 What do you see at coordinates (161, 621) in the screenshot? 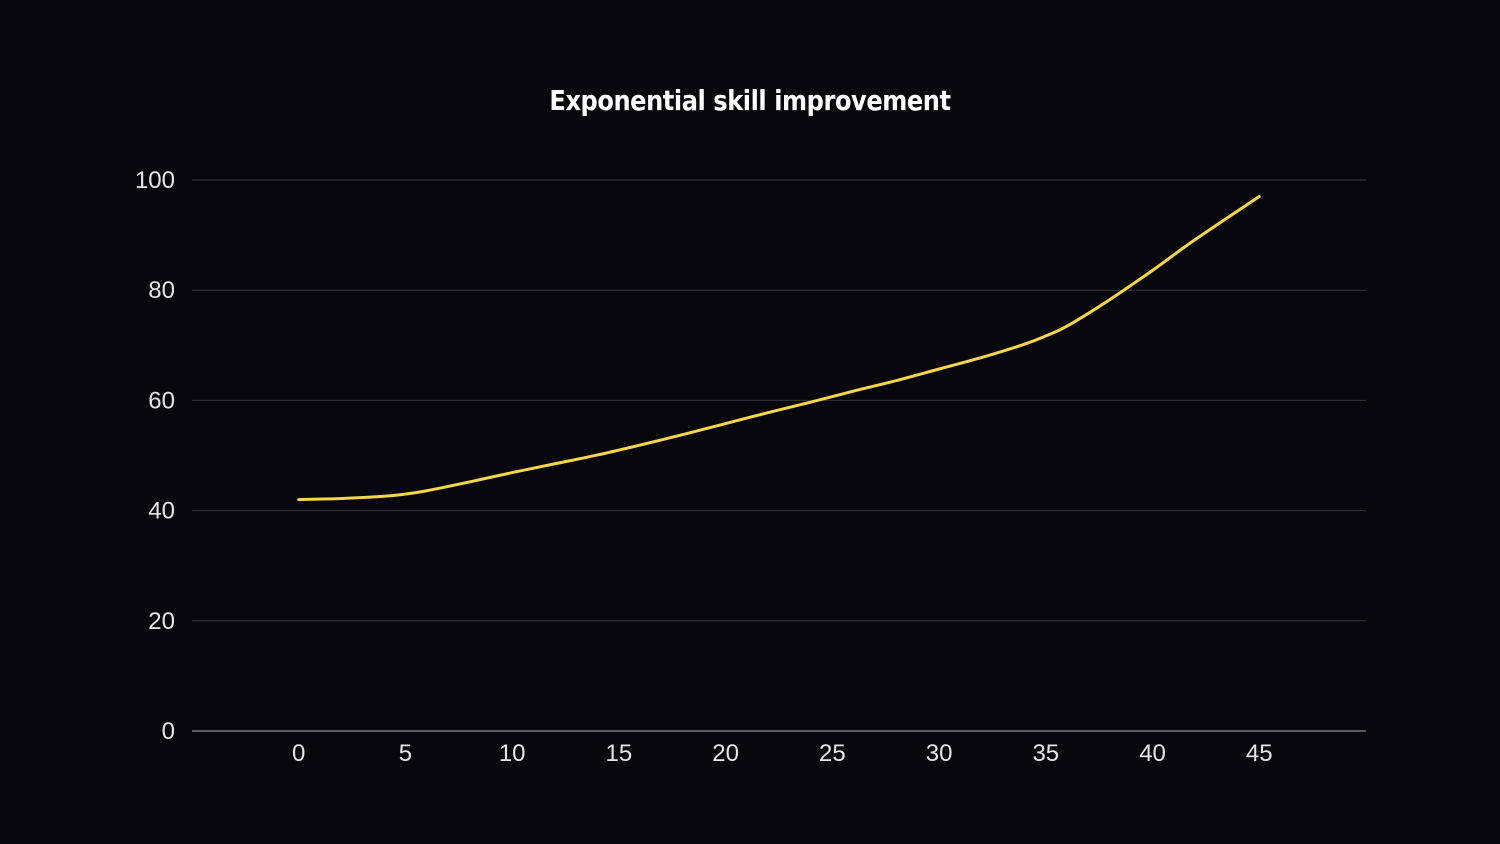
I see `y-tick-label: 20` at bounding box center [161, 621].